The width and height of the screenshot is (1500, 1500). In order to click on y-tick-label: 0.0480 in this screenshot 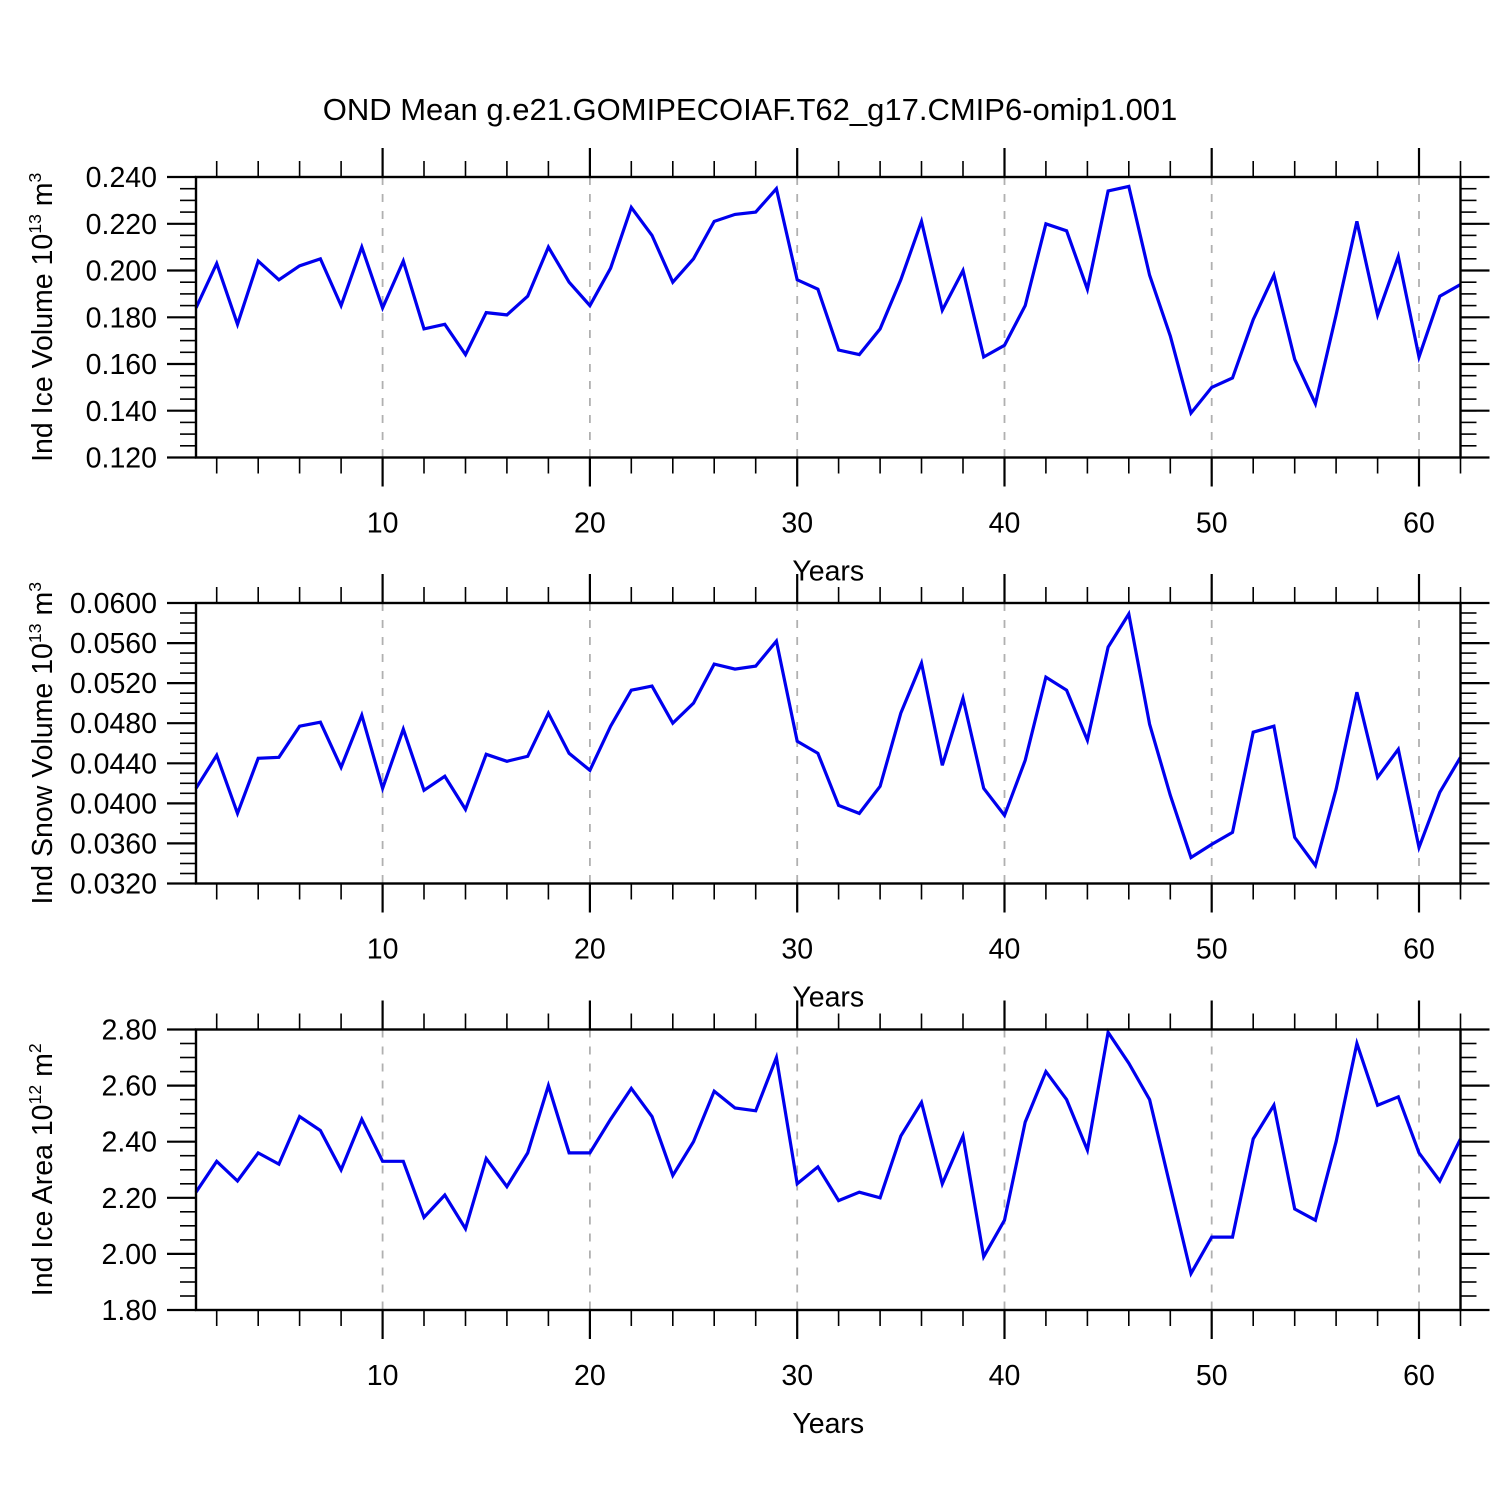, I will do `click(113, 724)`.